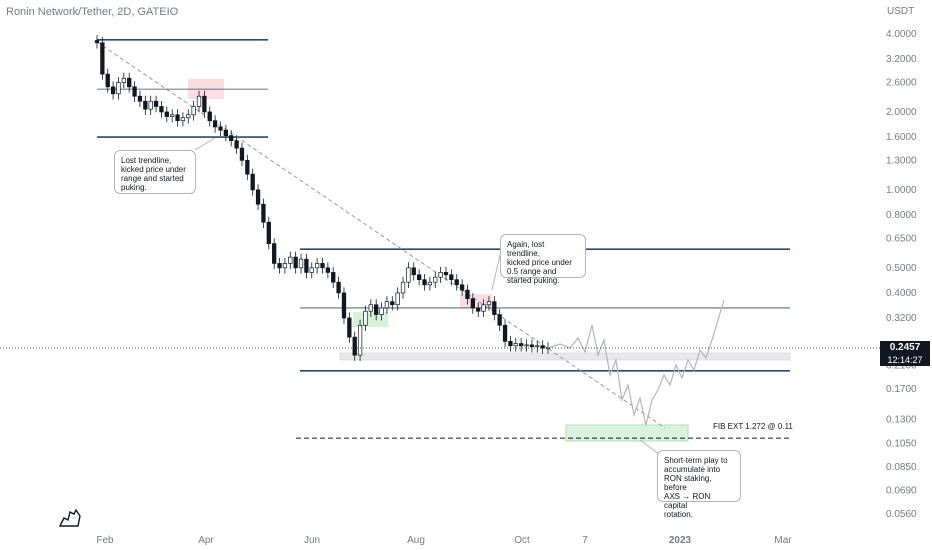  What do you see at coordinates (901, 11) in the screenshot?
I see `currency-label: USDT` at bounding box center [901, 11].